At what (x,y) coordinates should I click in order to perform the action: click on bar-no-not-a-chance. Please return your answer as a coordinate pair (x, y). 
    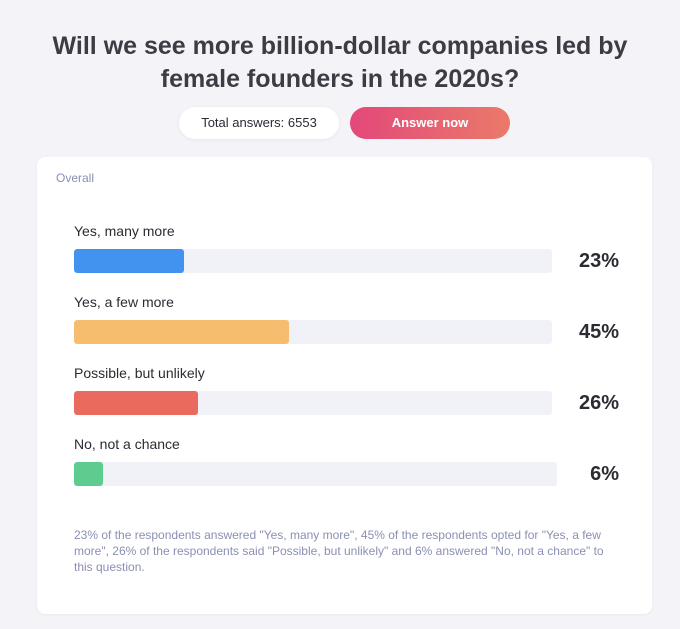
    Looking at the image, I should click on (88, 474).